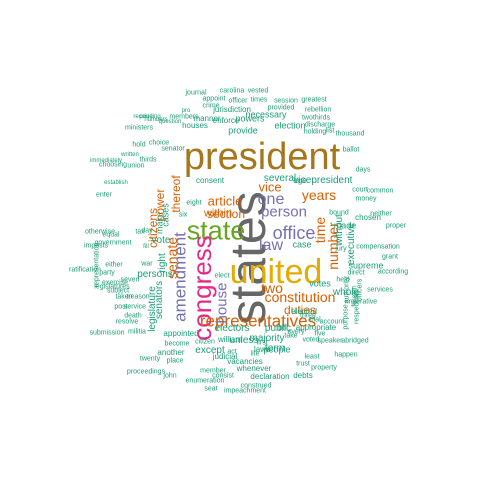  I want to click on word-trust: trust, so click(303, 364).